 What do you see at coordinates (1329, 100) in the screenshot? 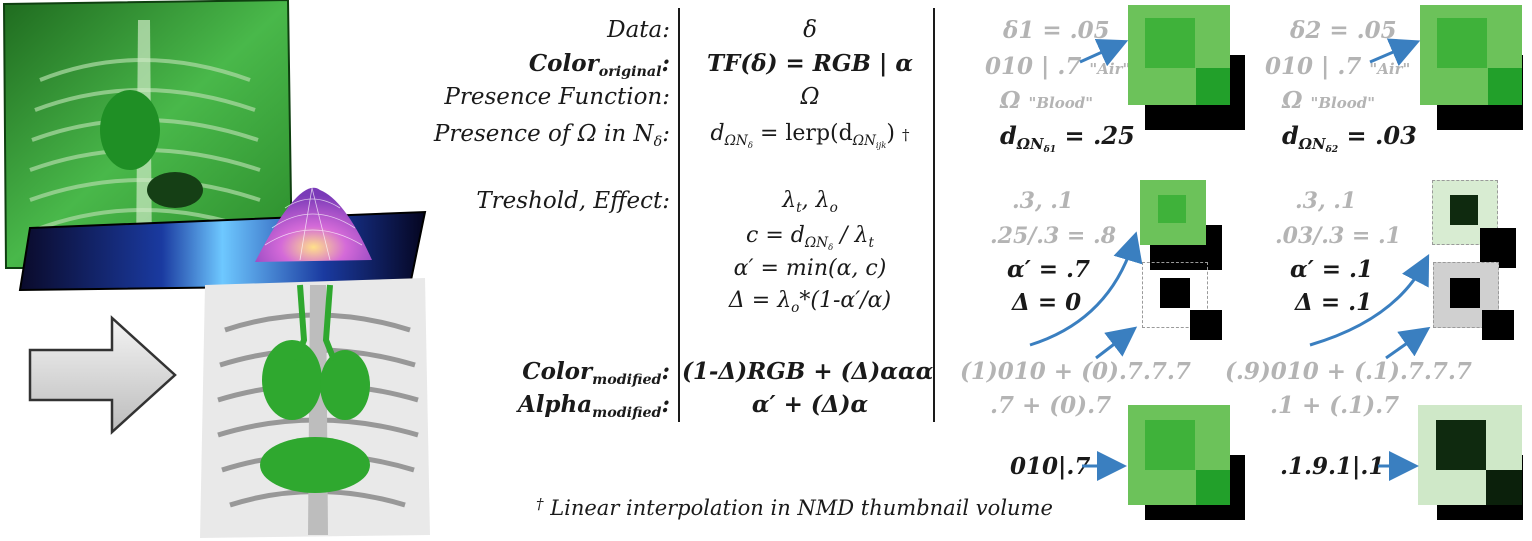
I see `ex2-omega-blood: Ω "Blood"` at bounding box center [1329, 100].